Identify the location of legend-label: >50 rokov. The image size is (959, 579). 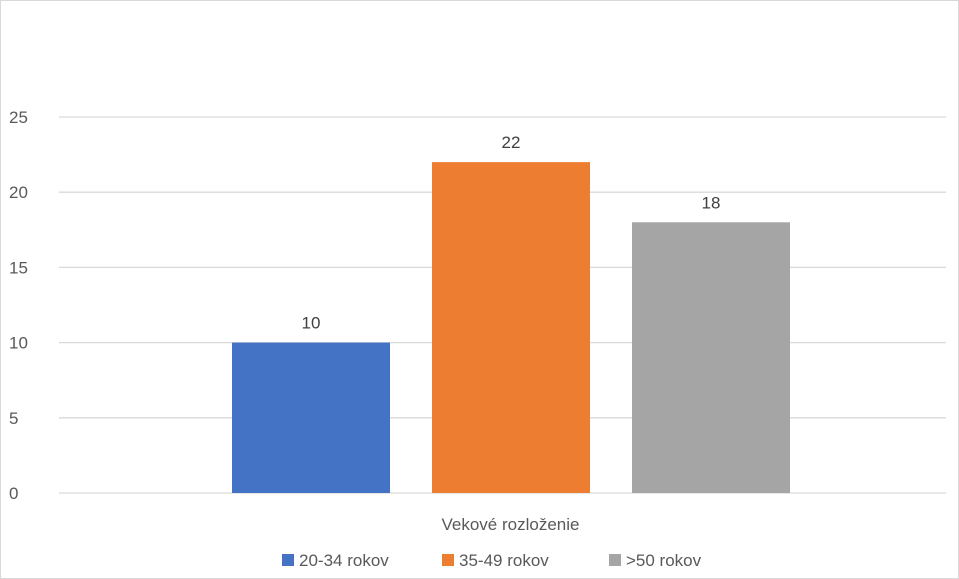
(664, 560).